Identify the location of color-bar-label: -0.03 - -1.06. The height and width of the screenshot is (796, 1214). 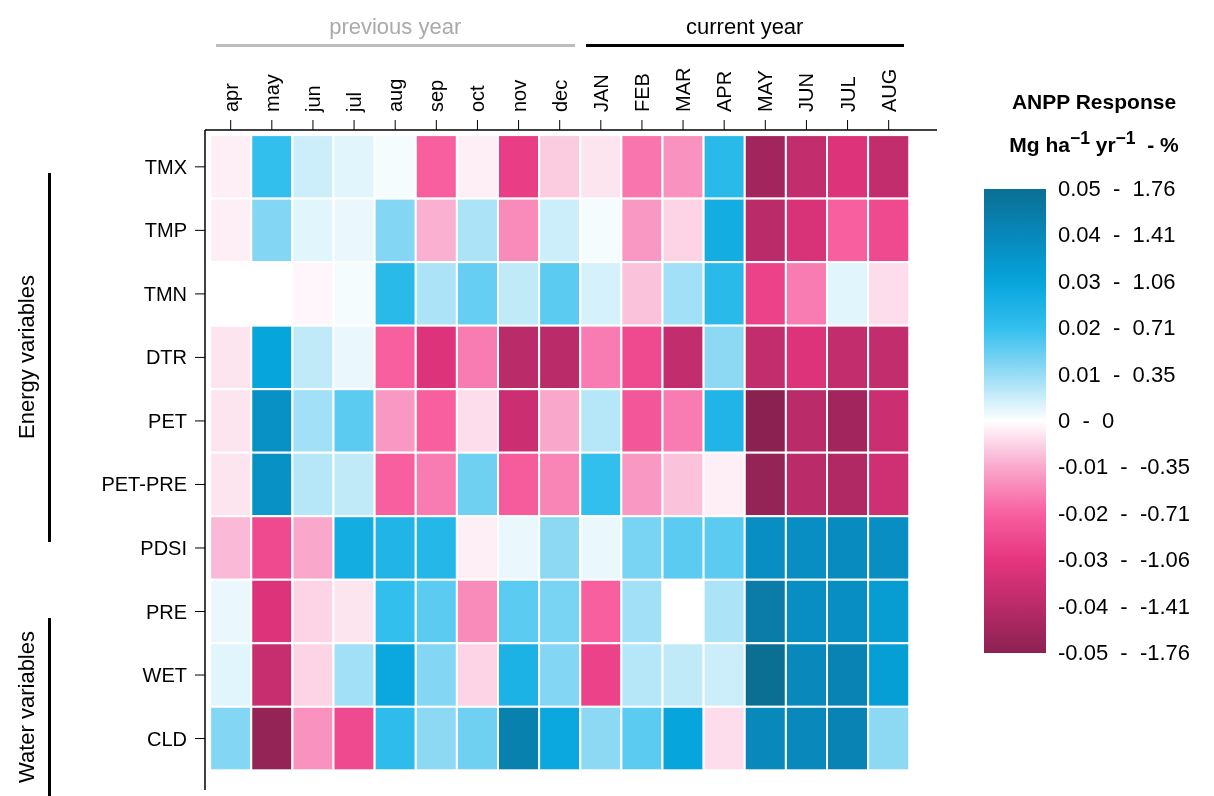
(1124, 560).